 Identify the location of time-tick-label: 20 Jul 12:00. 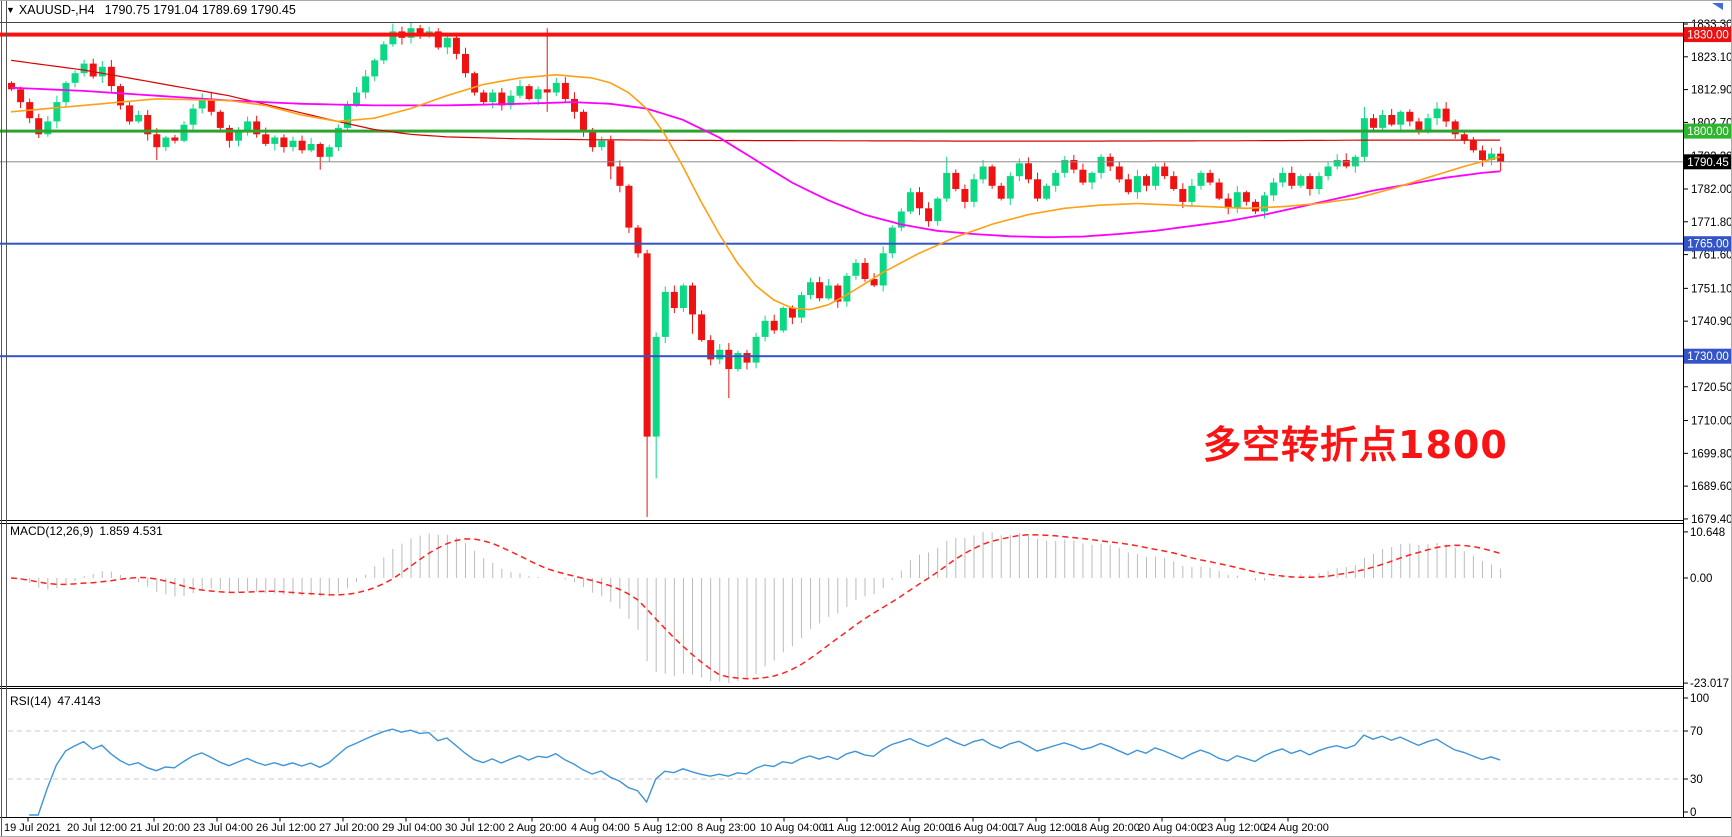
(97, 828).